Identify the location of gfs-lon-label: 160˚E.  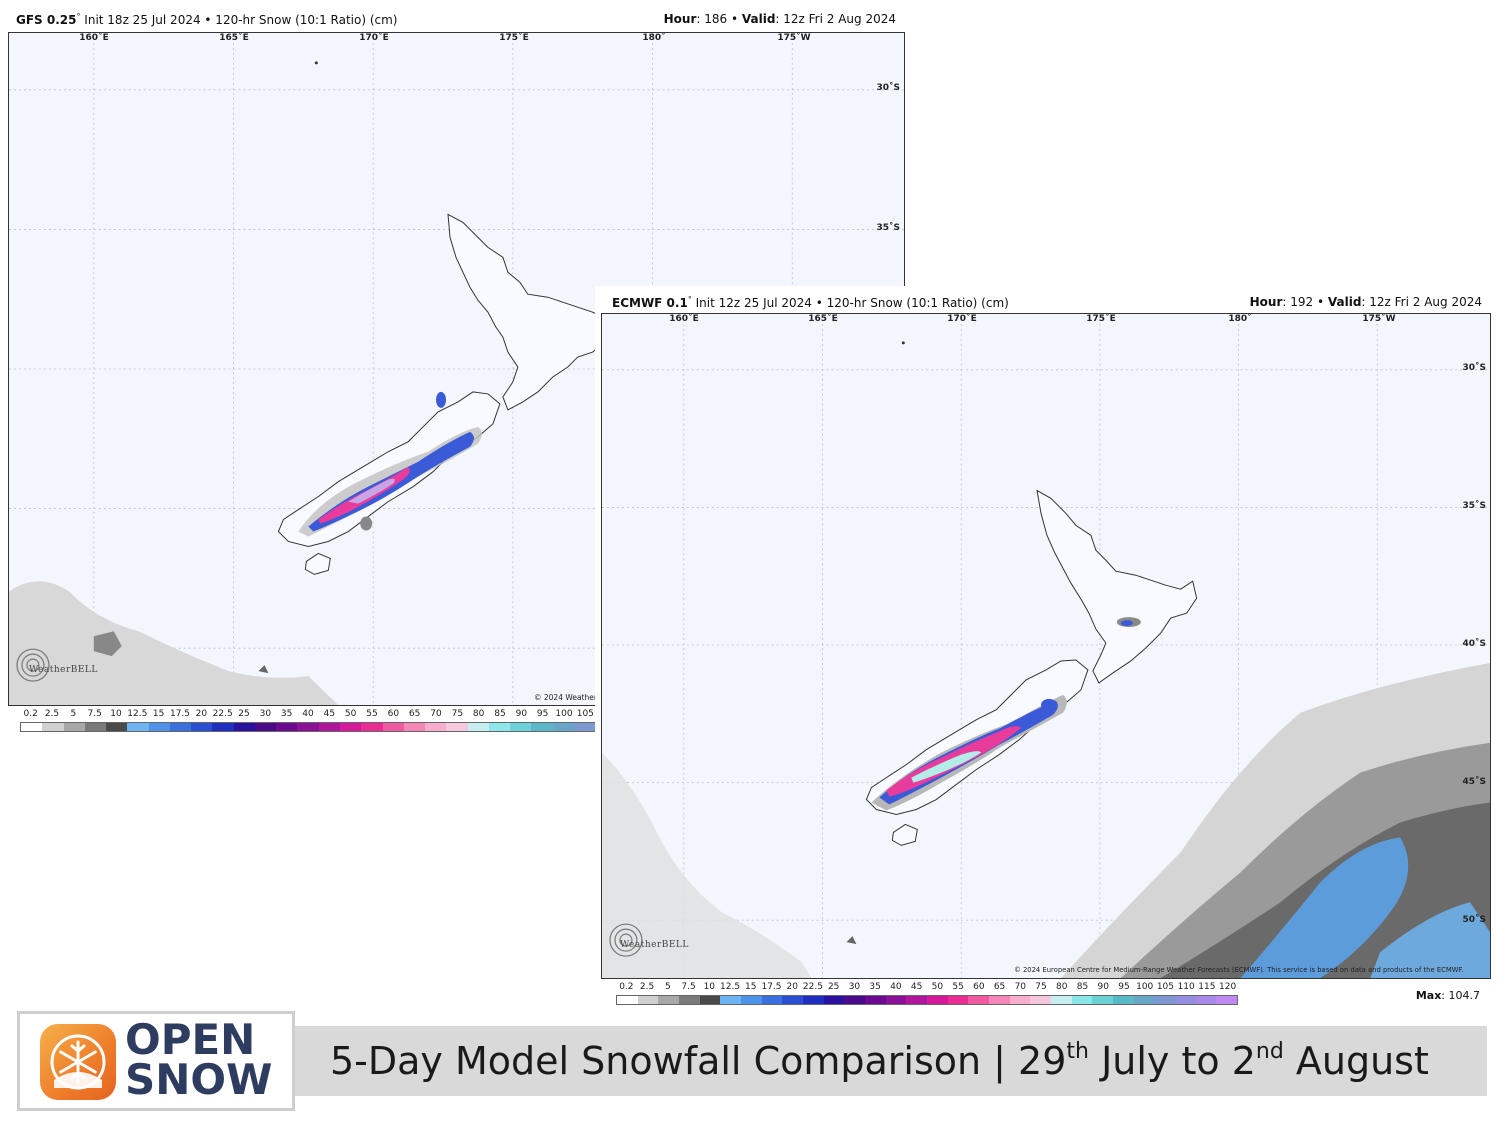
(94, 38).